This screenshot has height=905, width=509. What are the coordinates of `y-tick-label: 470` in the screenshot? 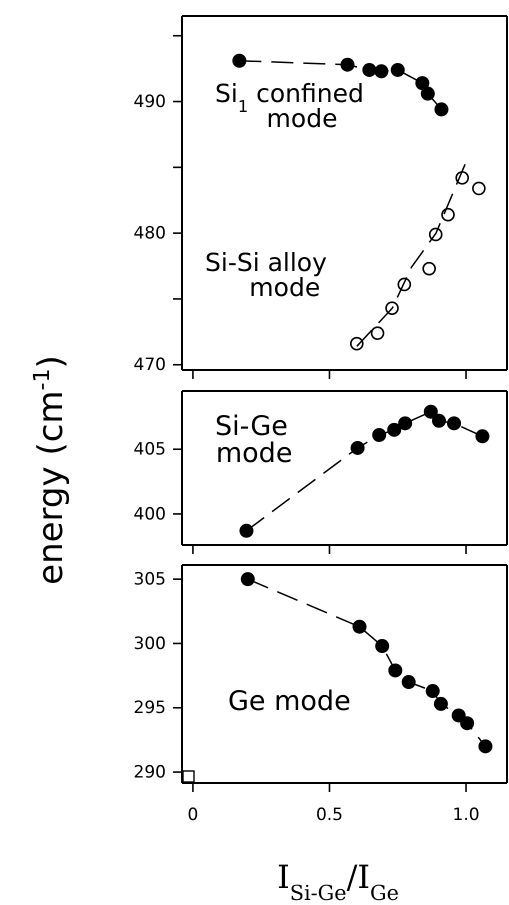 It's located at (150, 365).